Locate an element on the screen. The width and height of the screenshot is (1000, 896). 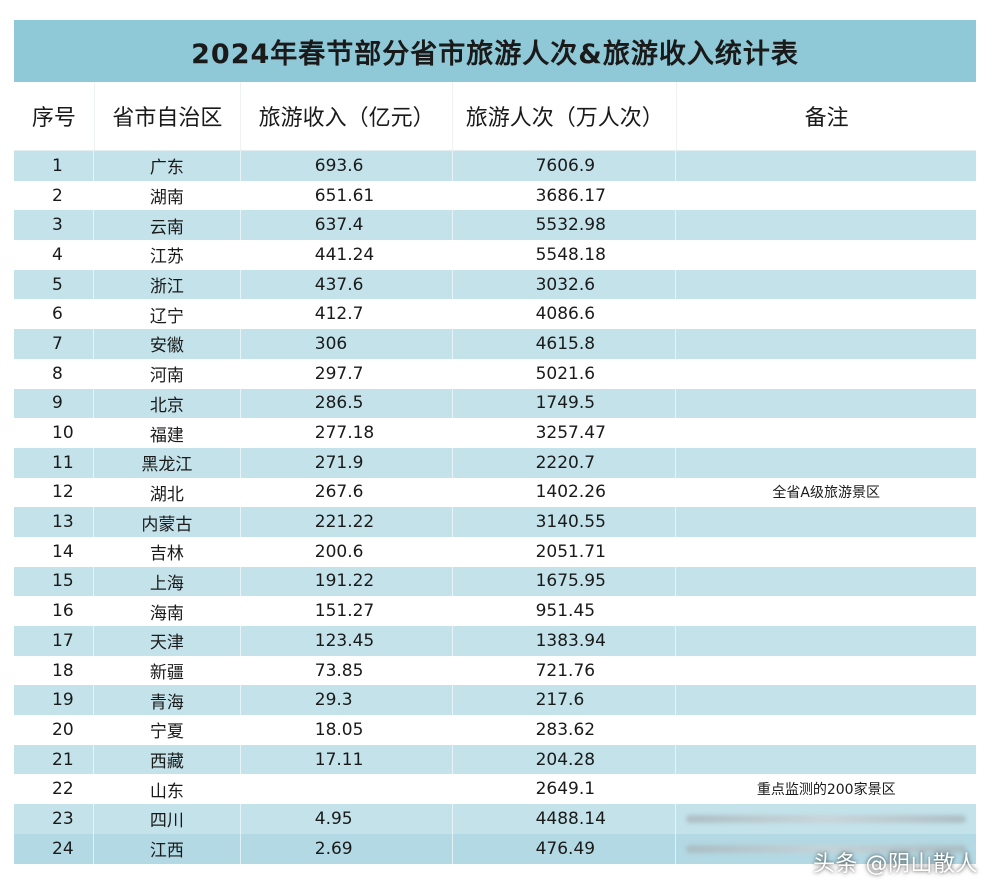
cell-visitors: 1383.94 is located at coordinates (565, 641).